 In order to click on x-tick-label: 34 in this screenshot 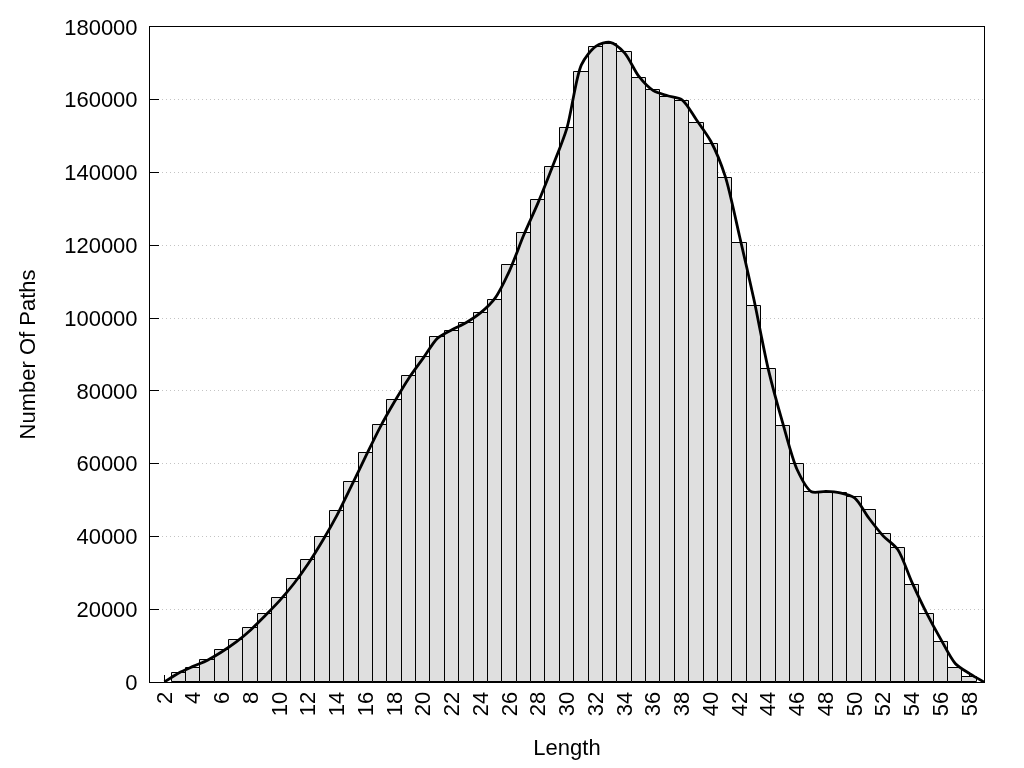, I will do `click(624, 704)`.